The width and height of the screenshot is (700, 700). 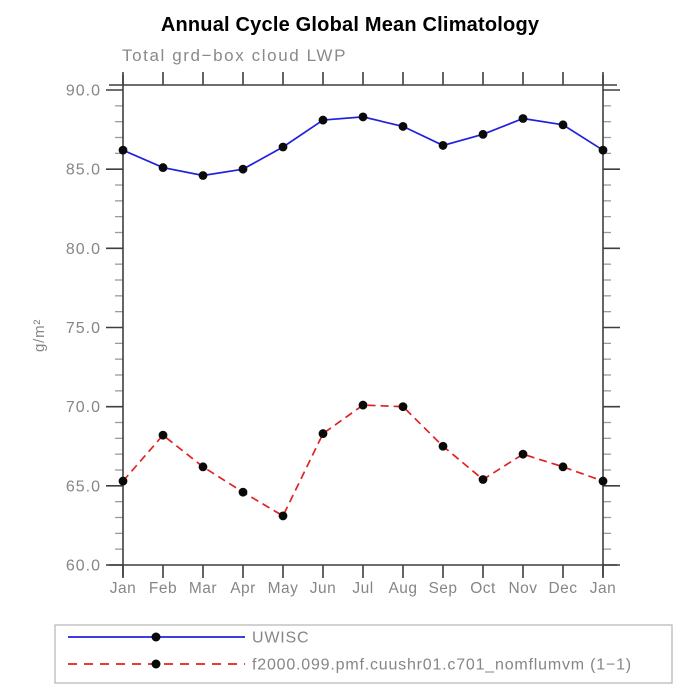 I want to click on x-tick-label: Aug, so click(x=402, y=588).